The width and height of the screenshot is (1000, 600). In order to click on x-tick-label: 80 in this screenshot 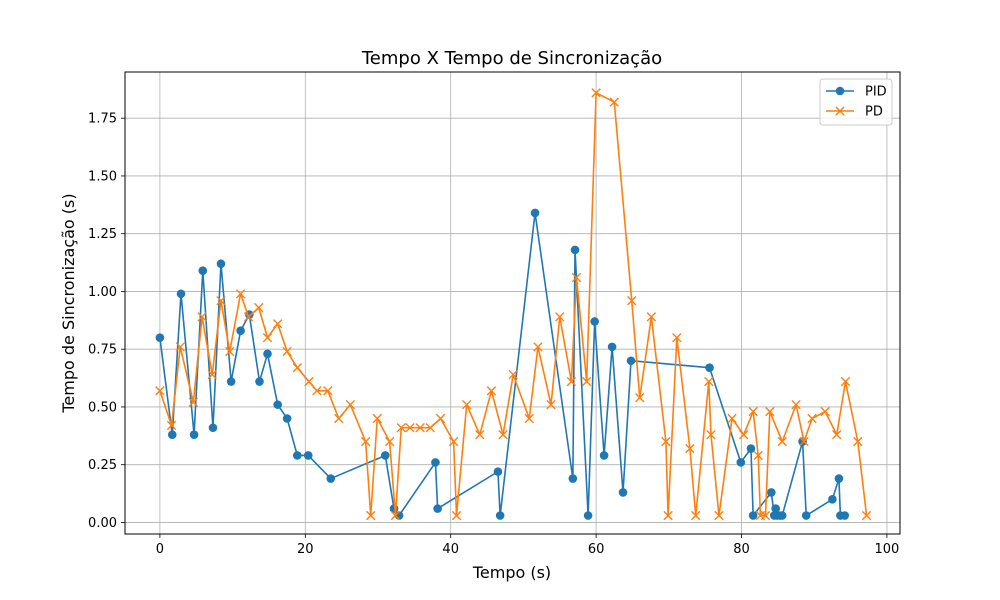, I will do `click(741, 549)`.